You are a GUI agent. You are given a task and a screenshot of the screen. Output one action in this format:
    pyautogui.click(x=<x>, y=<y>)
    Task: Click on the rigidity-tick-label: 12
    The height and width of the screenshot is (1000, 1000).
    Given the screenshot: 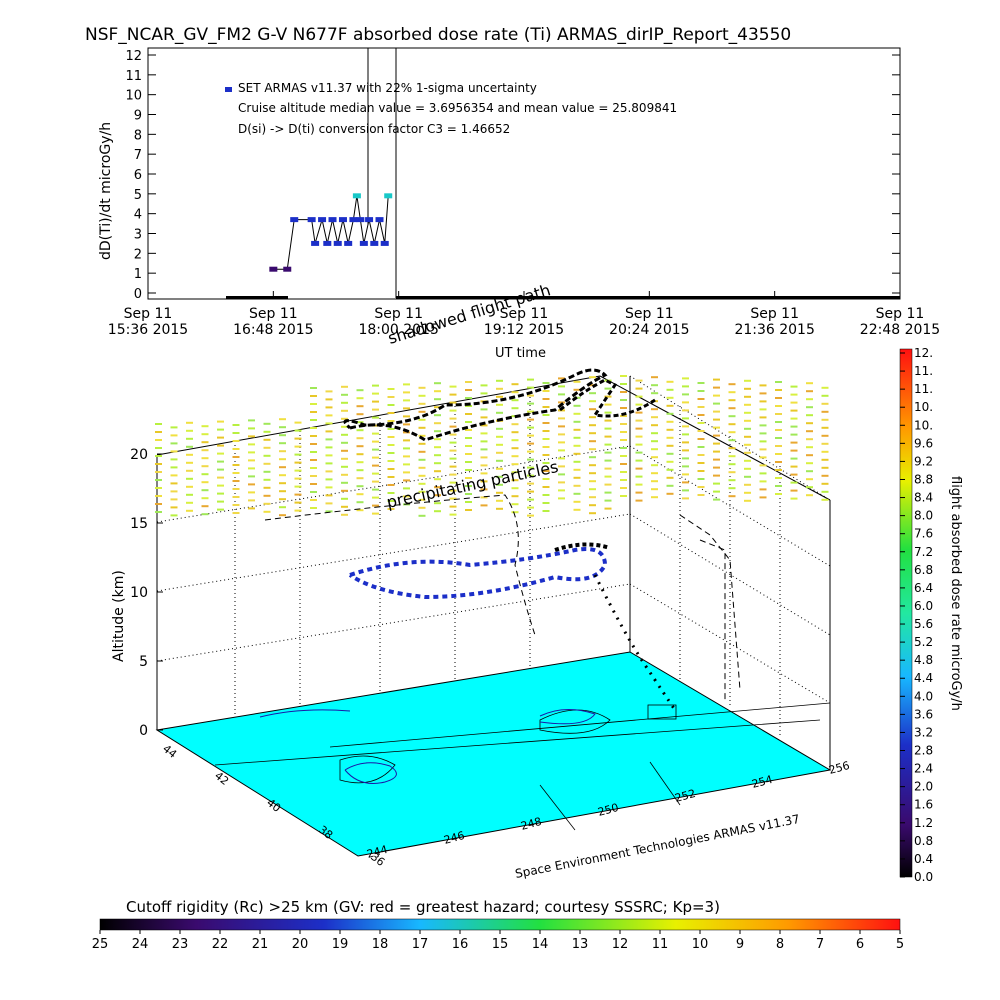 What is the action you would take?
    pyautogui.click(x=620, y=944)
    